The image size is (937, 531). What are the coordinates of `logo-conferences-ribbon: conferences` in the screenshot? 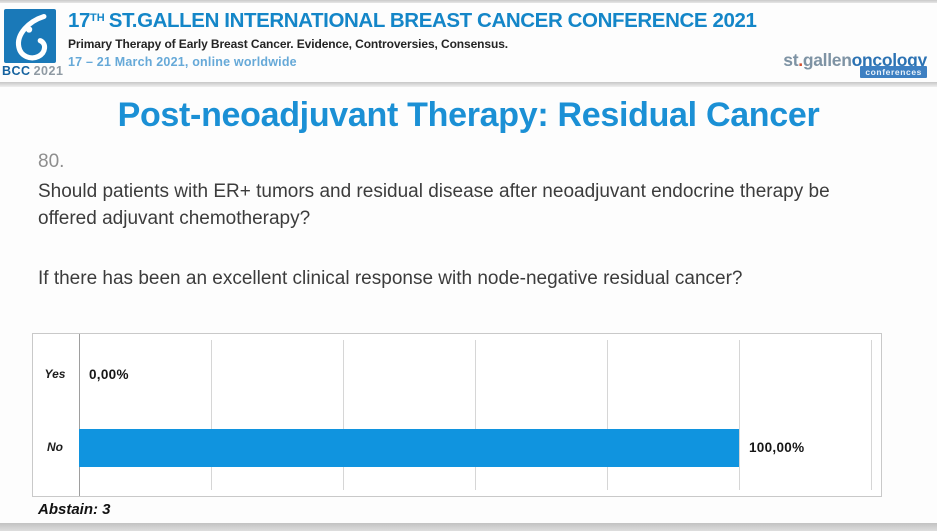 It's located at (893, 72).